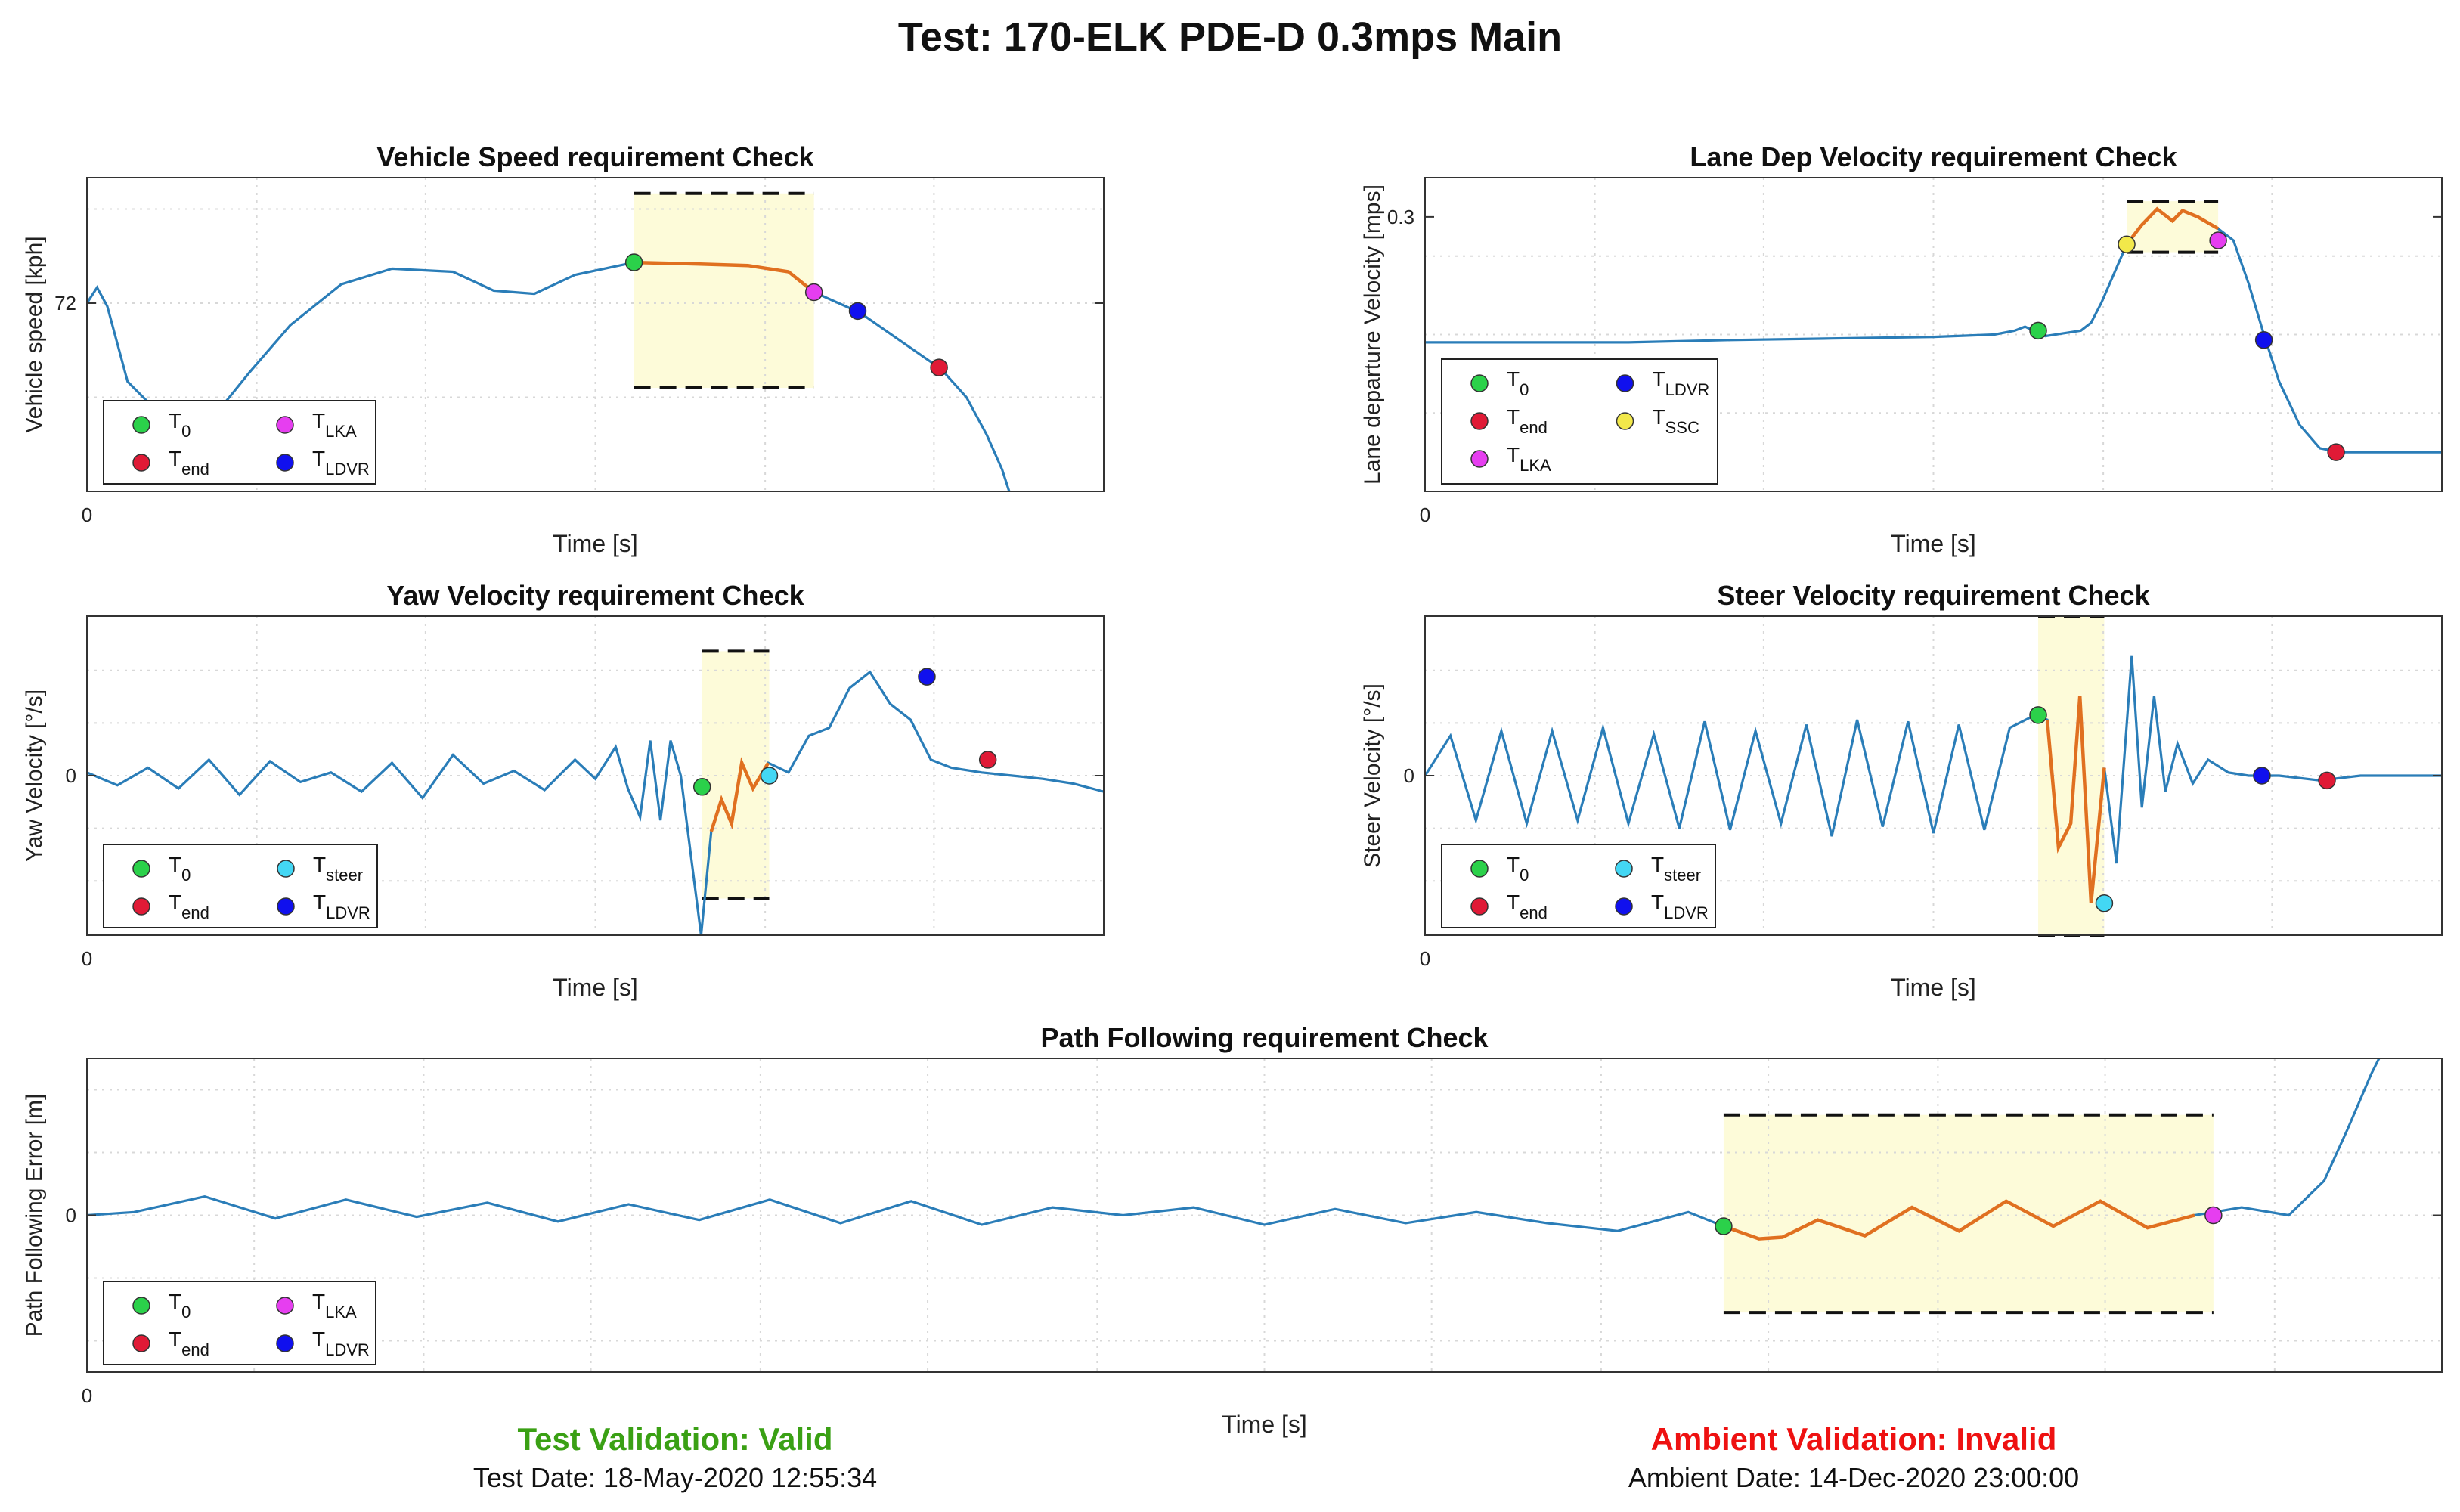 The width and height of the screenshot is (2460, 1512). I want to click on chart-title: Vehicle Speed requirement Check, so click(595, 156).